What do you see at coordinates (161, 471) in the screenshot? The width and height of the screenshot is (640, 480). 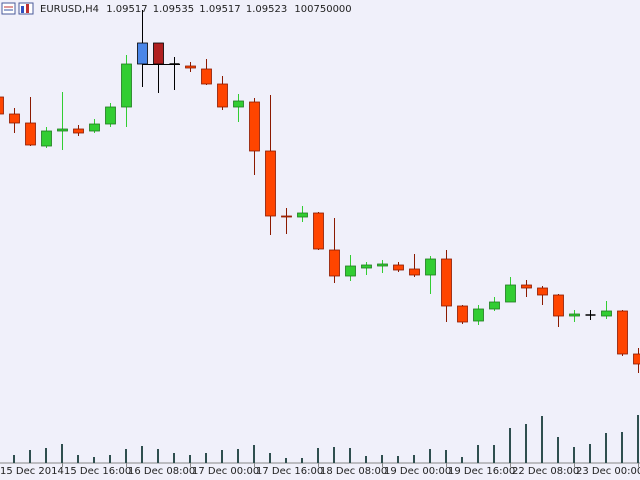 I see `x-tick-label: 16 Dec 08:00` at bounding box center [161, 471].